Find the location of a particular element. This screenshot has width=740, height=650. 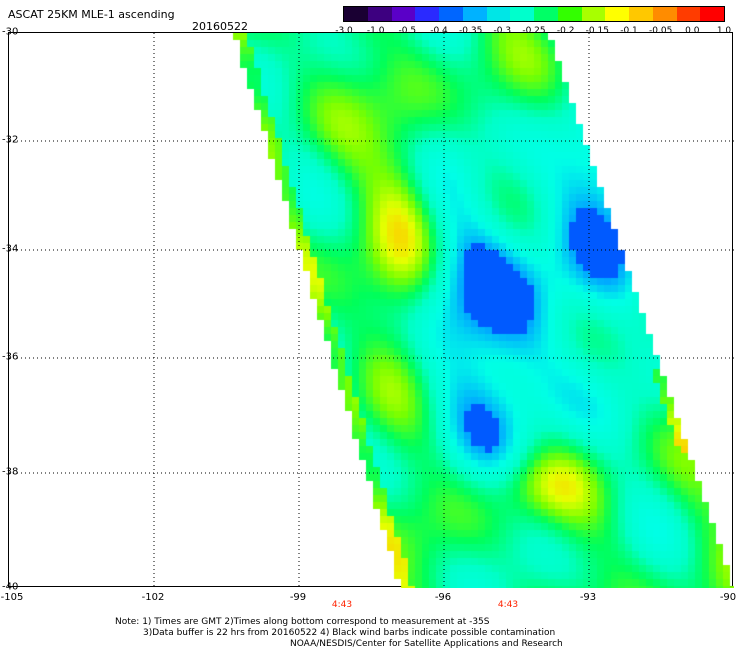

longitude-label: -99 is located at coordinates (298, 597).